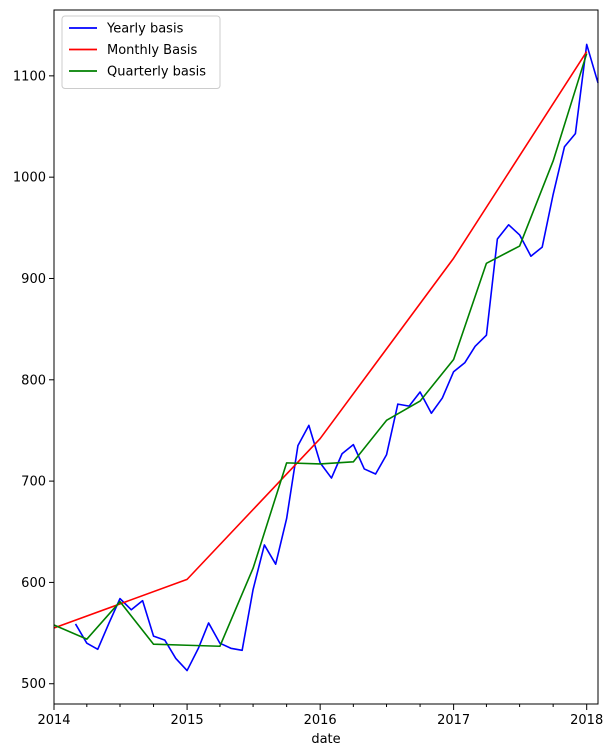 The image size is (614, 756). I want to click on y-tick-label: 600, so click(33, 583).